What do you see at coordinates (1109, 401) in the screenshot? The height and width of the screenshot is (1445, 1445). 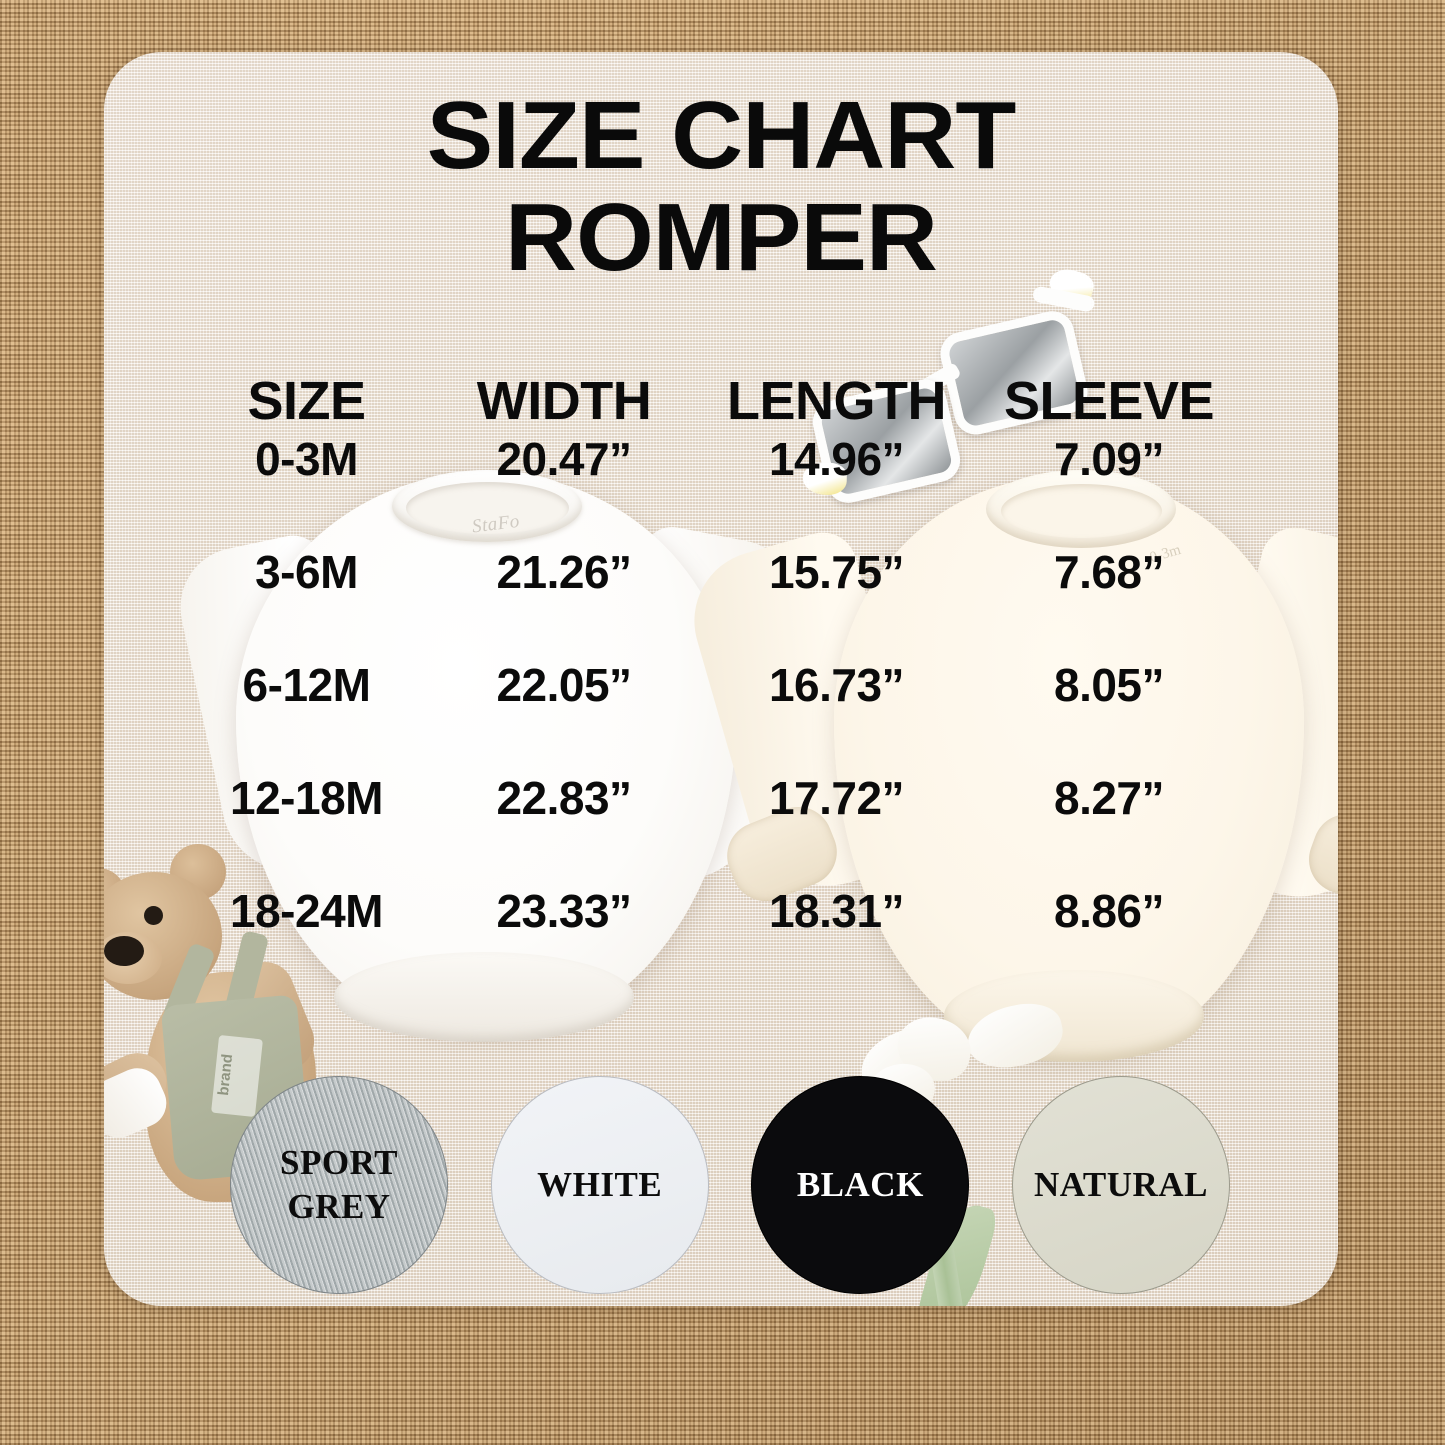 I see `column-header-sleeve: SLEEVE` at bounding box center [1109, 401].